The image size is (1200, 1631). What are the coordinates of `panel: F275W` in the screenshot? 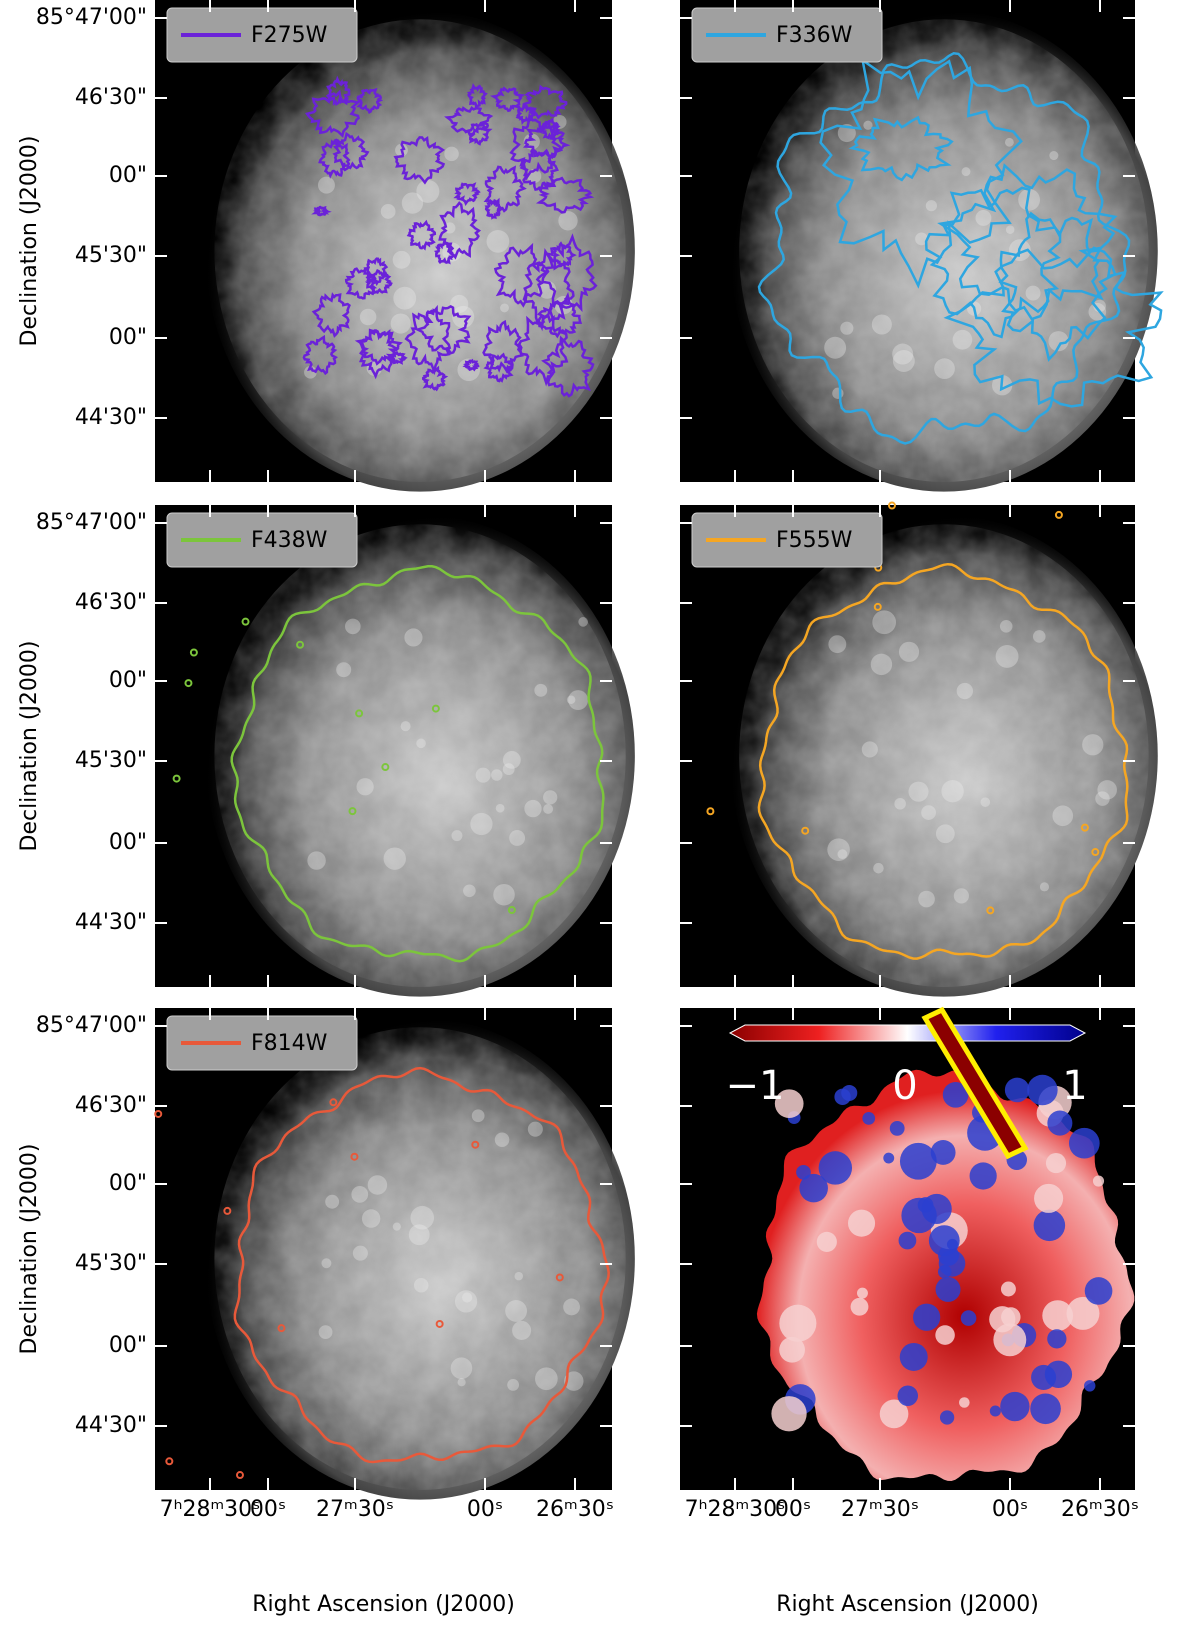 It's located at (395, 246).